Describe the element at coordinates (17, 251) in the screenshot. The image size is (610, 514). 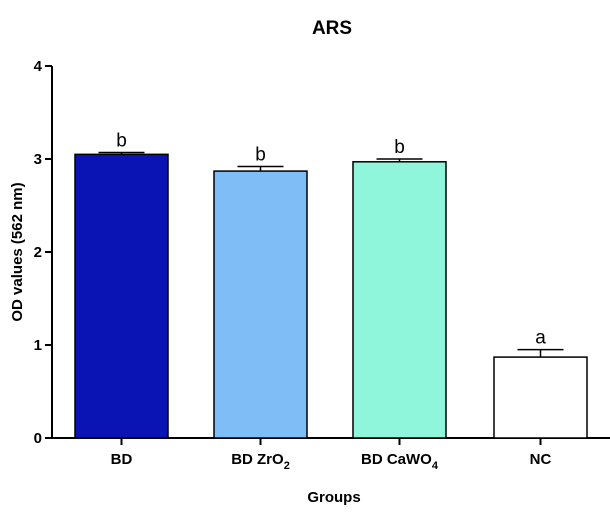
I see `y-axis-label: OD values (562 nm)` at that location.